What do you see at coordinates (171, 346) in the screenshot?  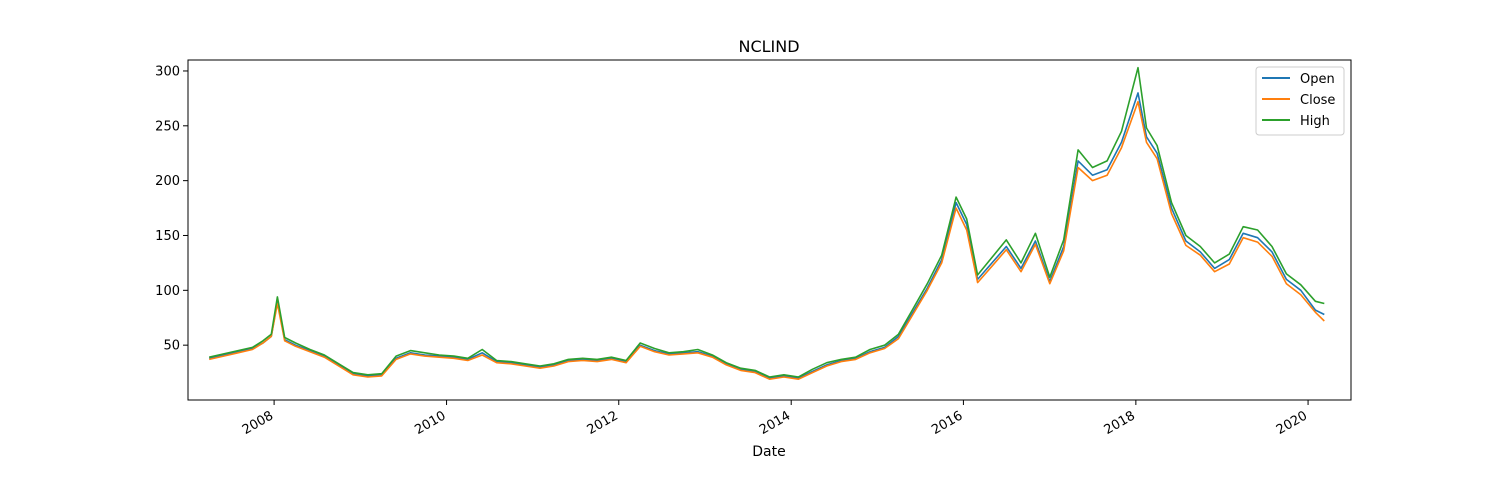 I see `y-tick-label: 50` at bounding box center [171, 346].